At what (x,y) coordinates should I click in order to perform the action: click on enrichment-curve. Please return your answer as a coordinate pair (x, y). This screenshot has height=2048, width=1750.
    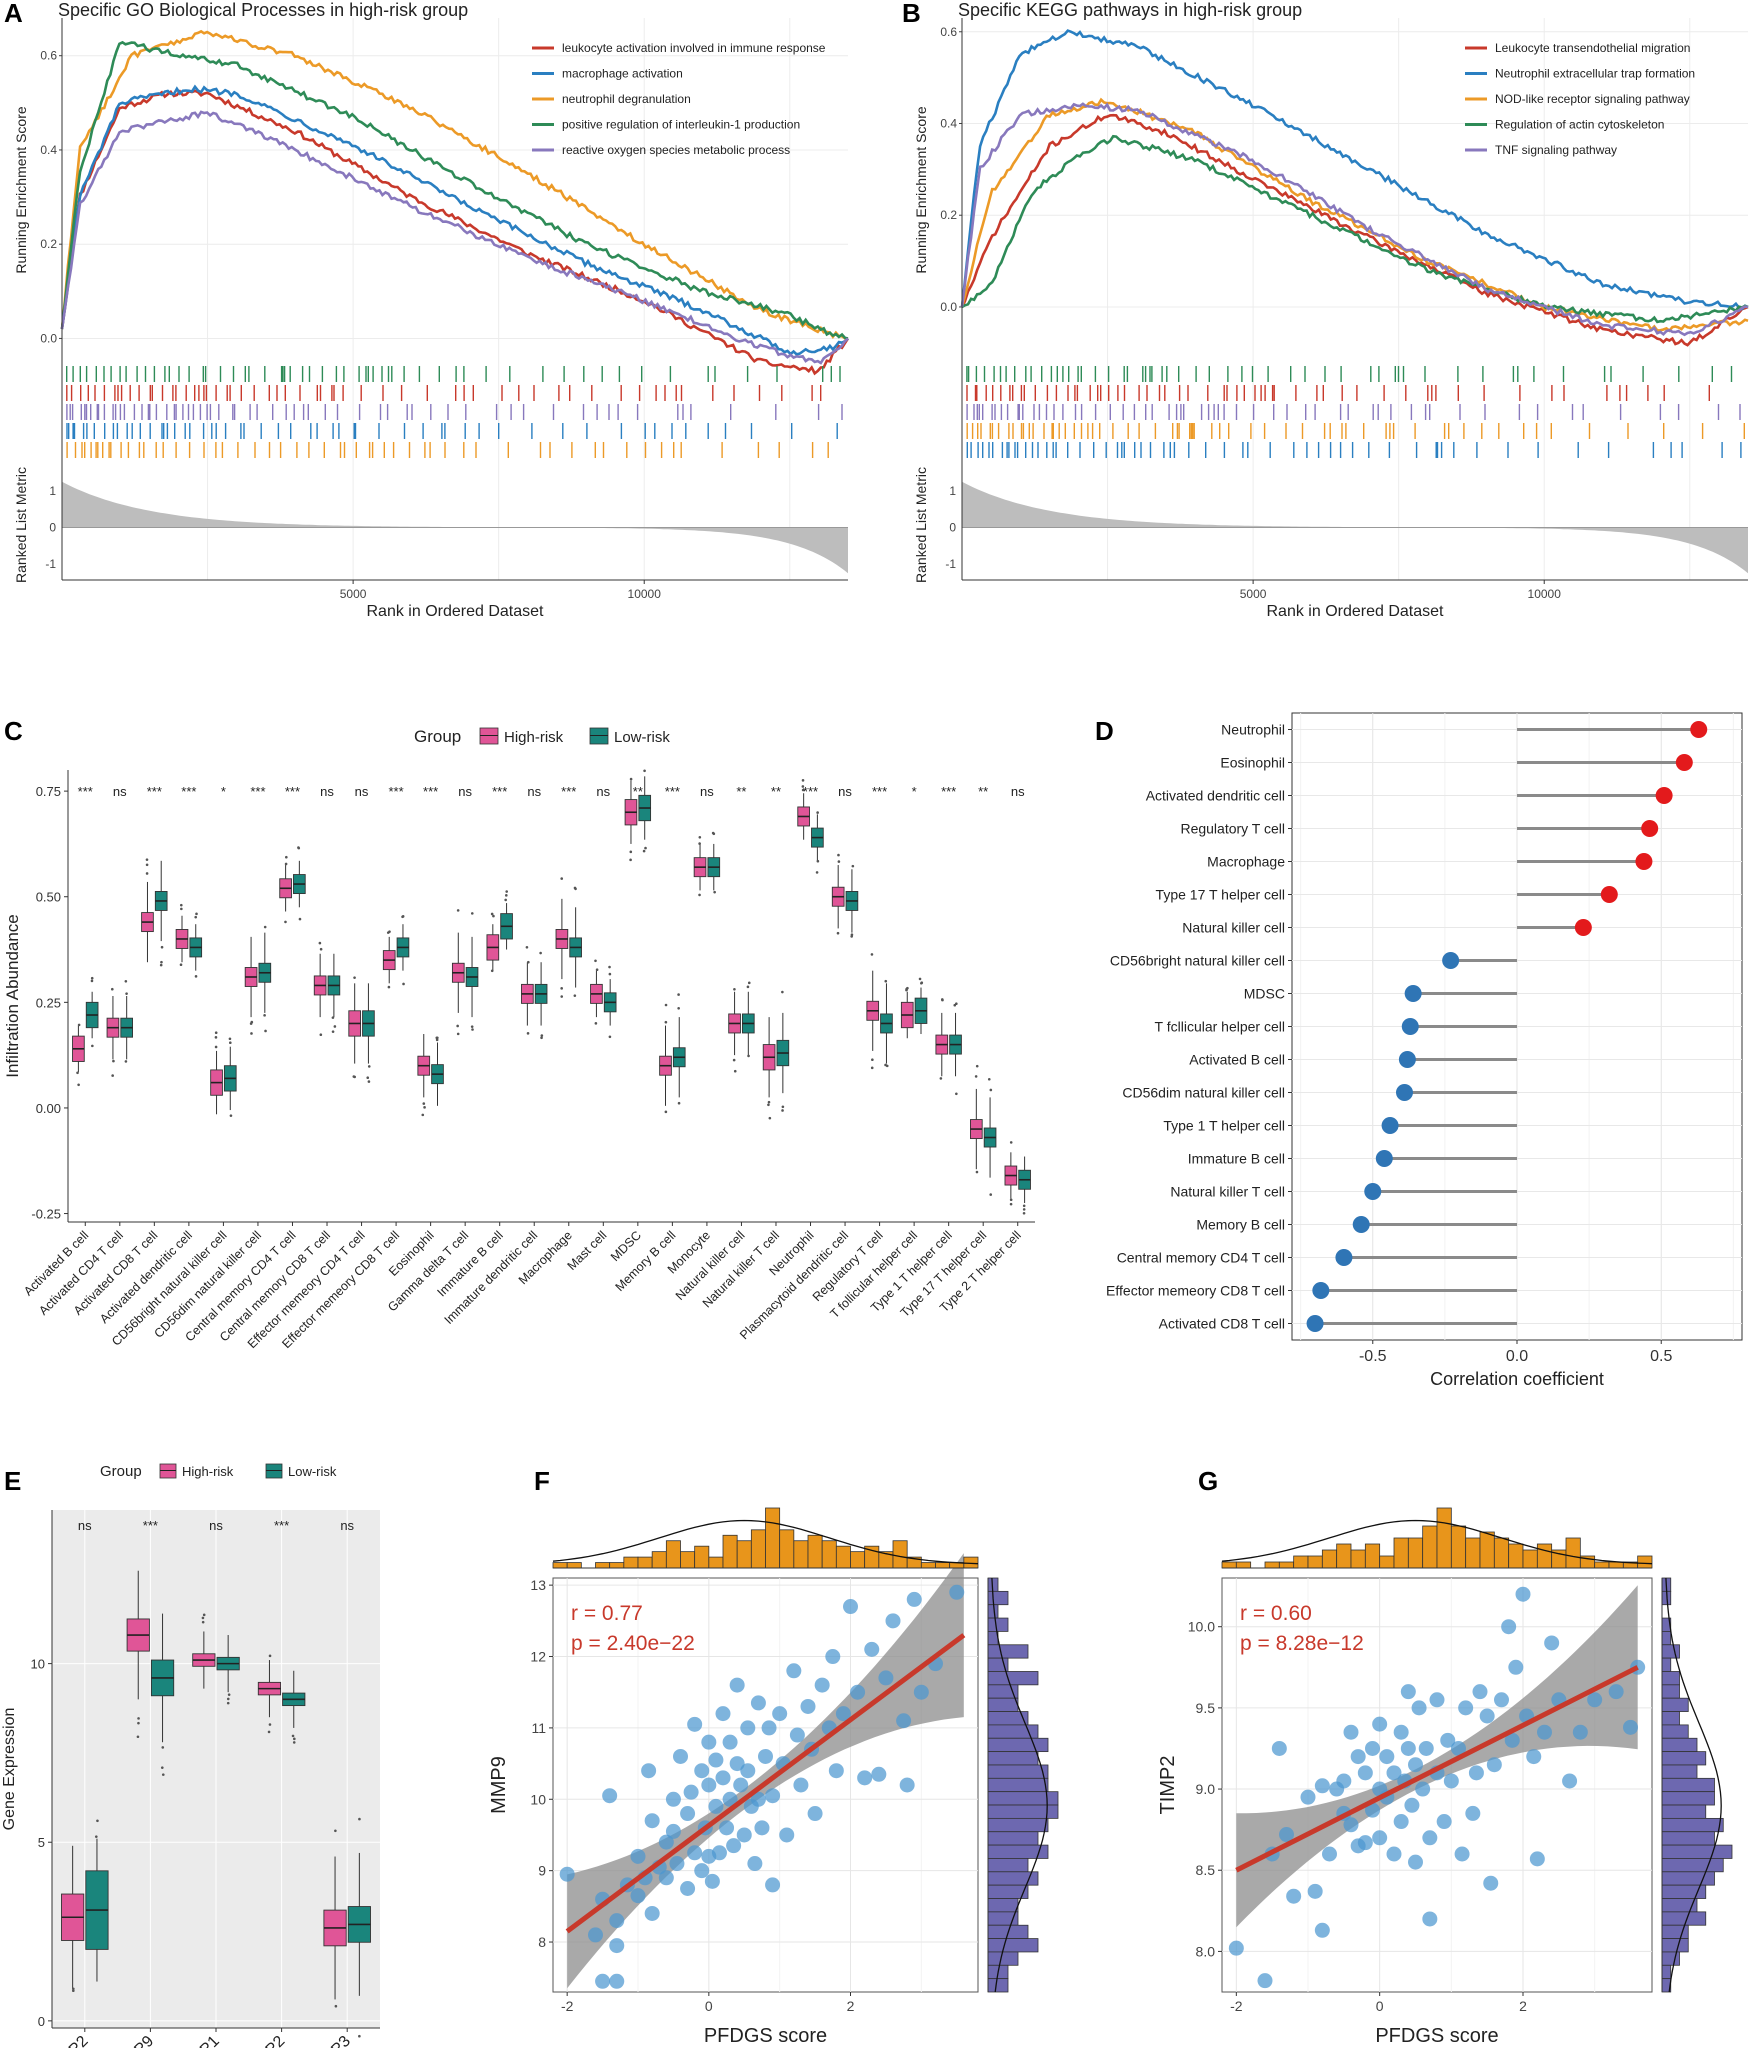
    Looking at the image, I should click on (1354, 219).